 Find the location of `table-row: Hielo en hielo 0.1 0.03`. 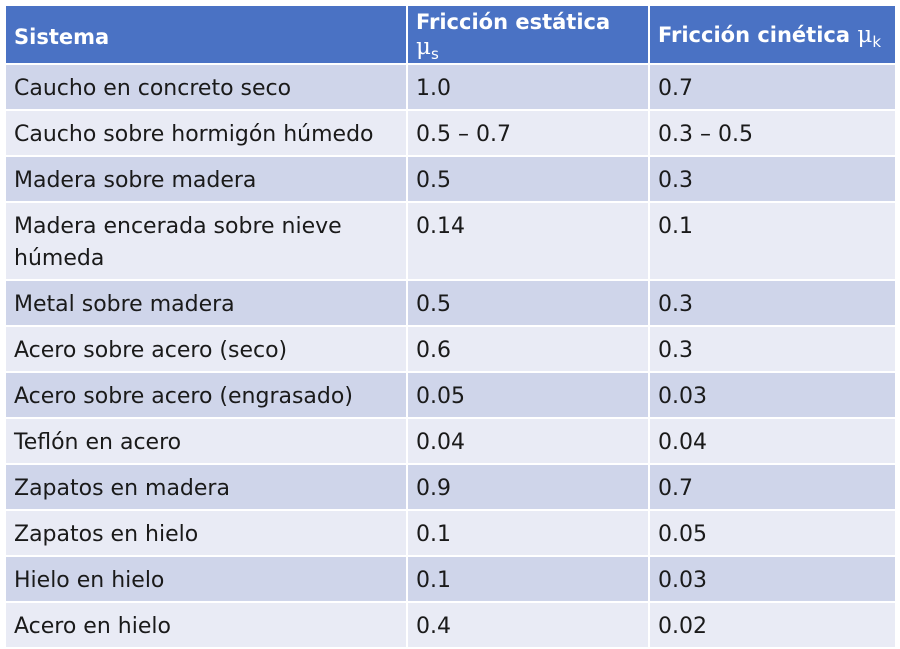

table-row: Hielo en hielo 0.1 0.03 is located at coordinates (450, 579).